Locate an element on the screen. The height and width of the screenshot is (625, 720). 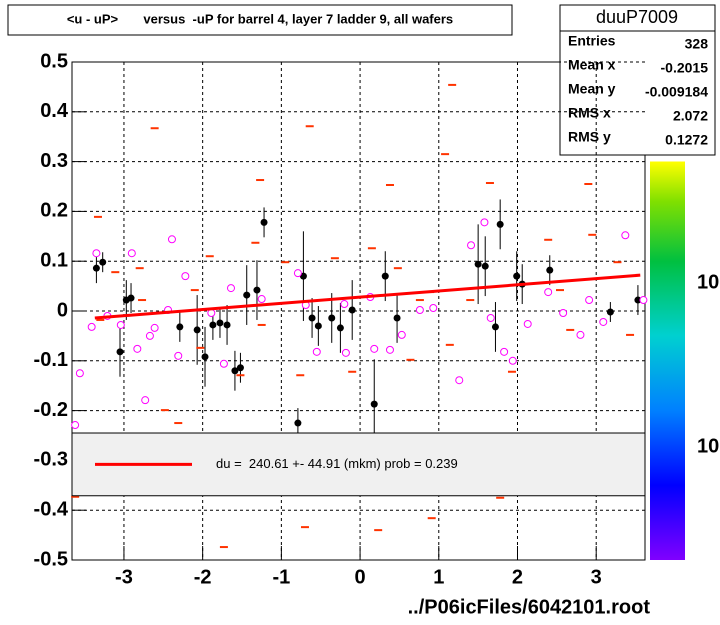
stats-value: -0.2015 is located at coordinates (685, 68).